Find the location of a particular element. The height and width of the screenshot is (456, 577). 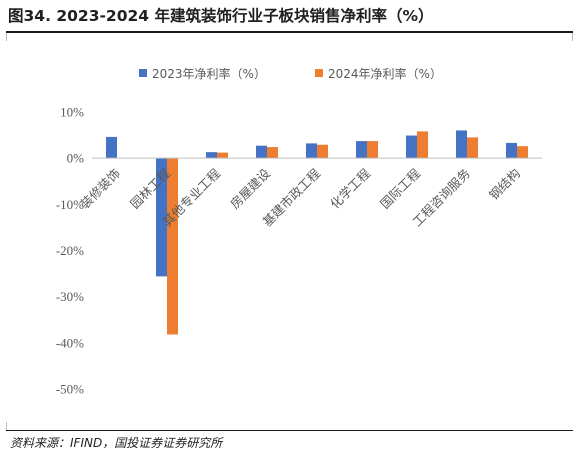

figure-title: 图34. 2023-2024 年建筑装饰行业子板块销售净利率（%） is located at coordinates (221, 16).